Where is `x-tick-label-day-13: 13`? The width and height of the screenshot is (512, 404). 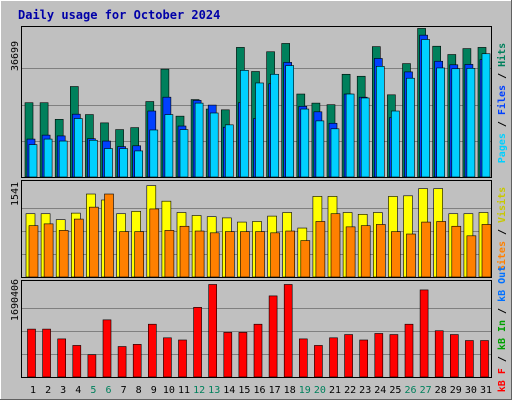 x-tick-label-day-13: 13 is located at coordinates (214, 390).